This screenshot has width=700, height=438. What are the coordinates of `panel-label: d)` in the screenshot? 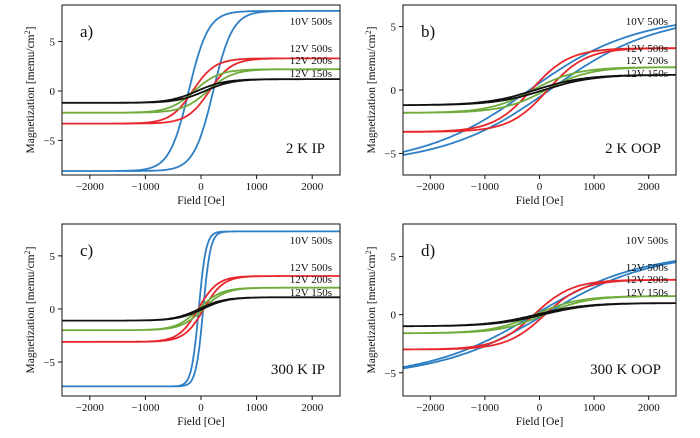 It's located at (428, 250).